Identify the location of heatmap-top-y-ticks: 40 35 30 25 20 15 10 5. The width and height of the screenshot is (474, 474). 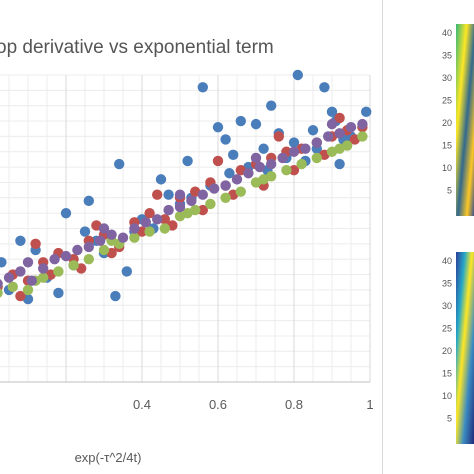
(447, 112).